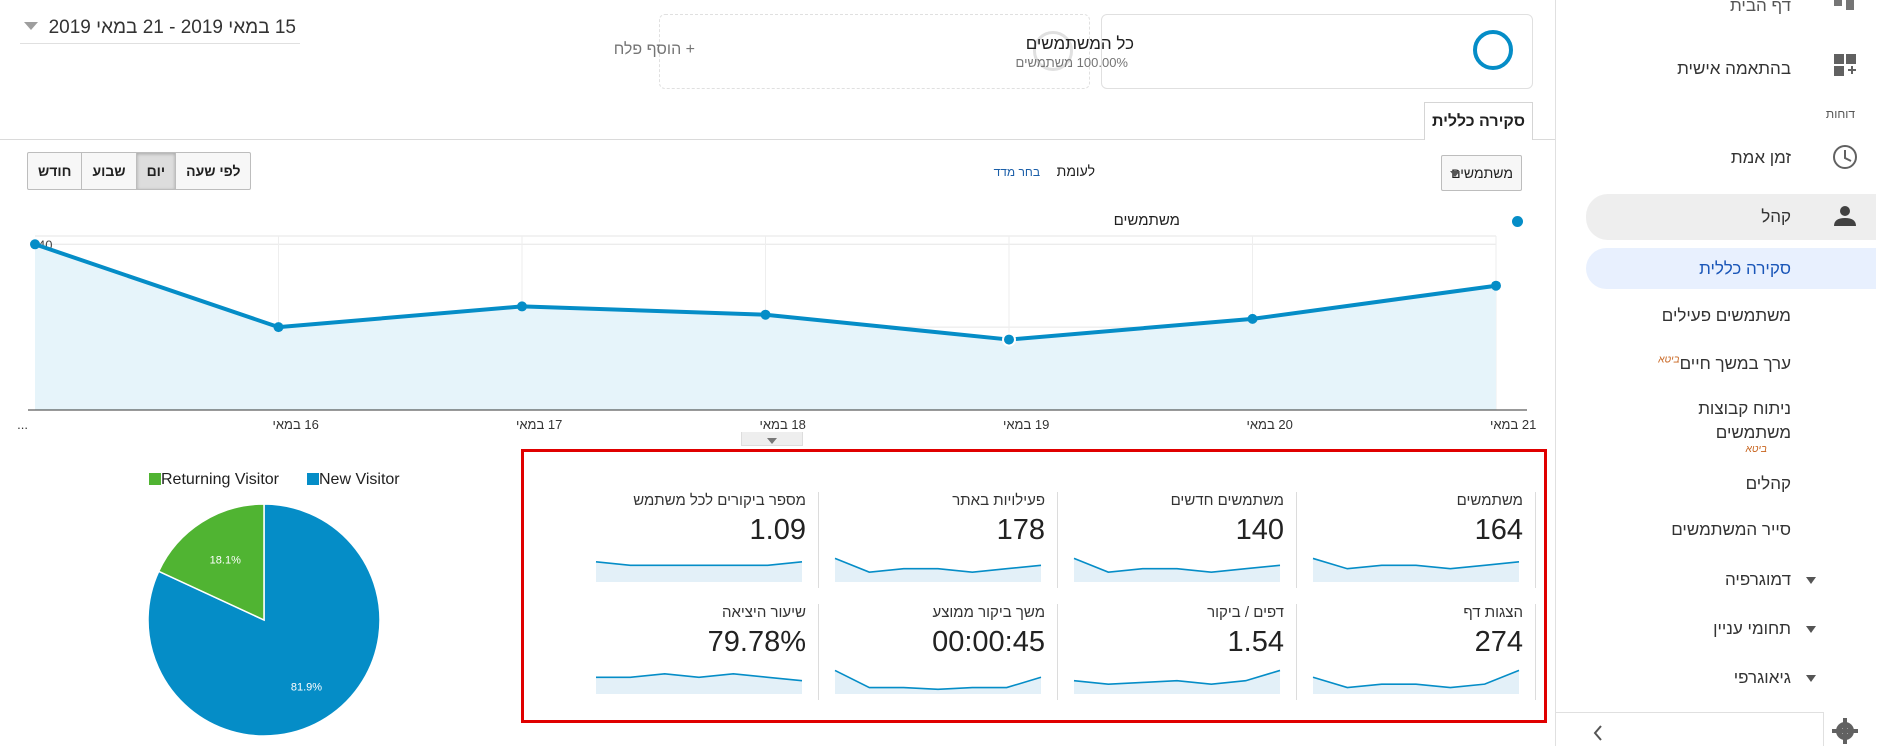  Describe the element at coordinates (109, 171) in the screenshot. I see `toggle-week: שבוע` at that location.